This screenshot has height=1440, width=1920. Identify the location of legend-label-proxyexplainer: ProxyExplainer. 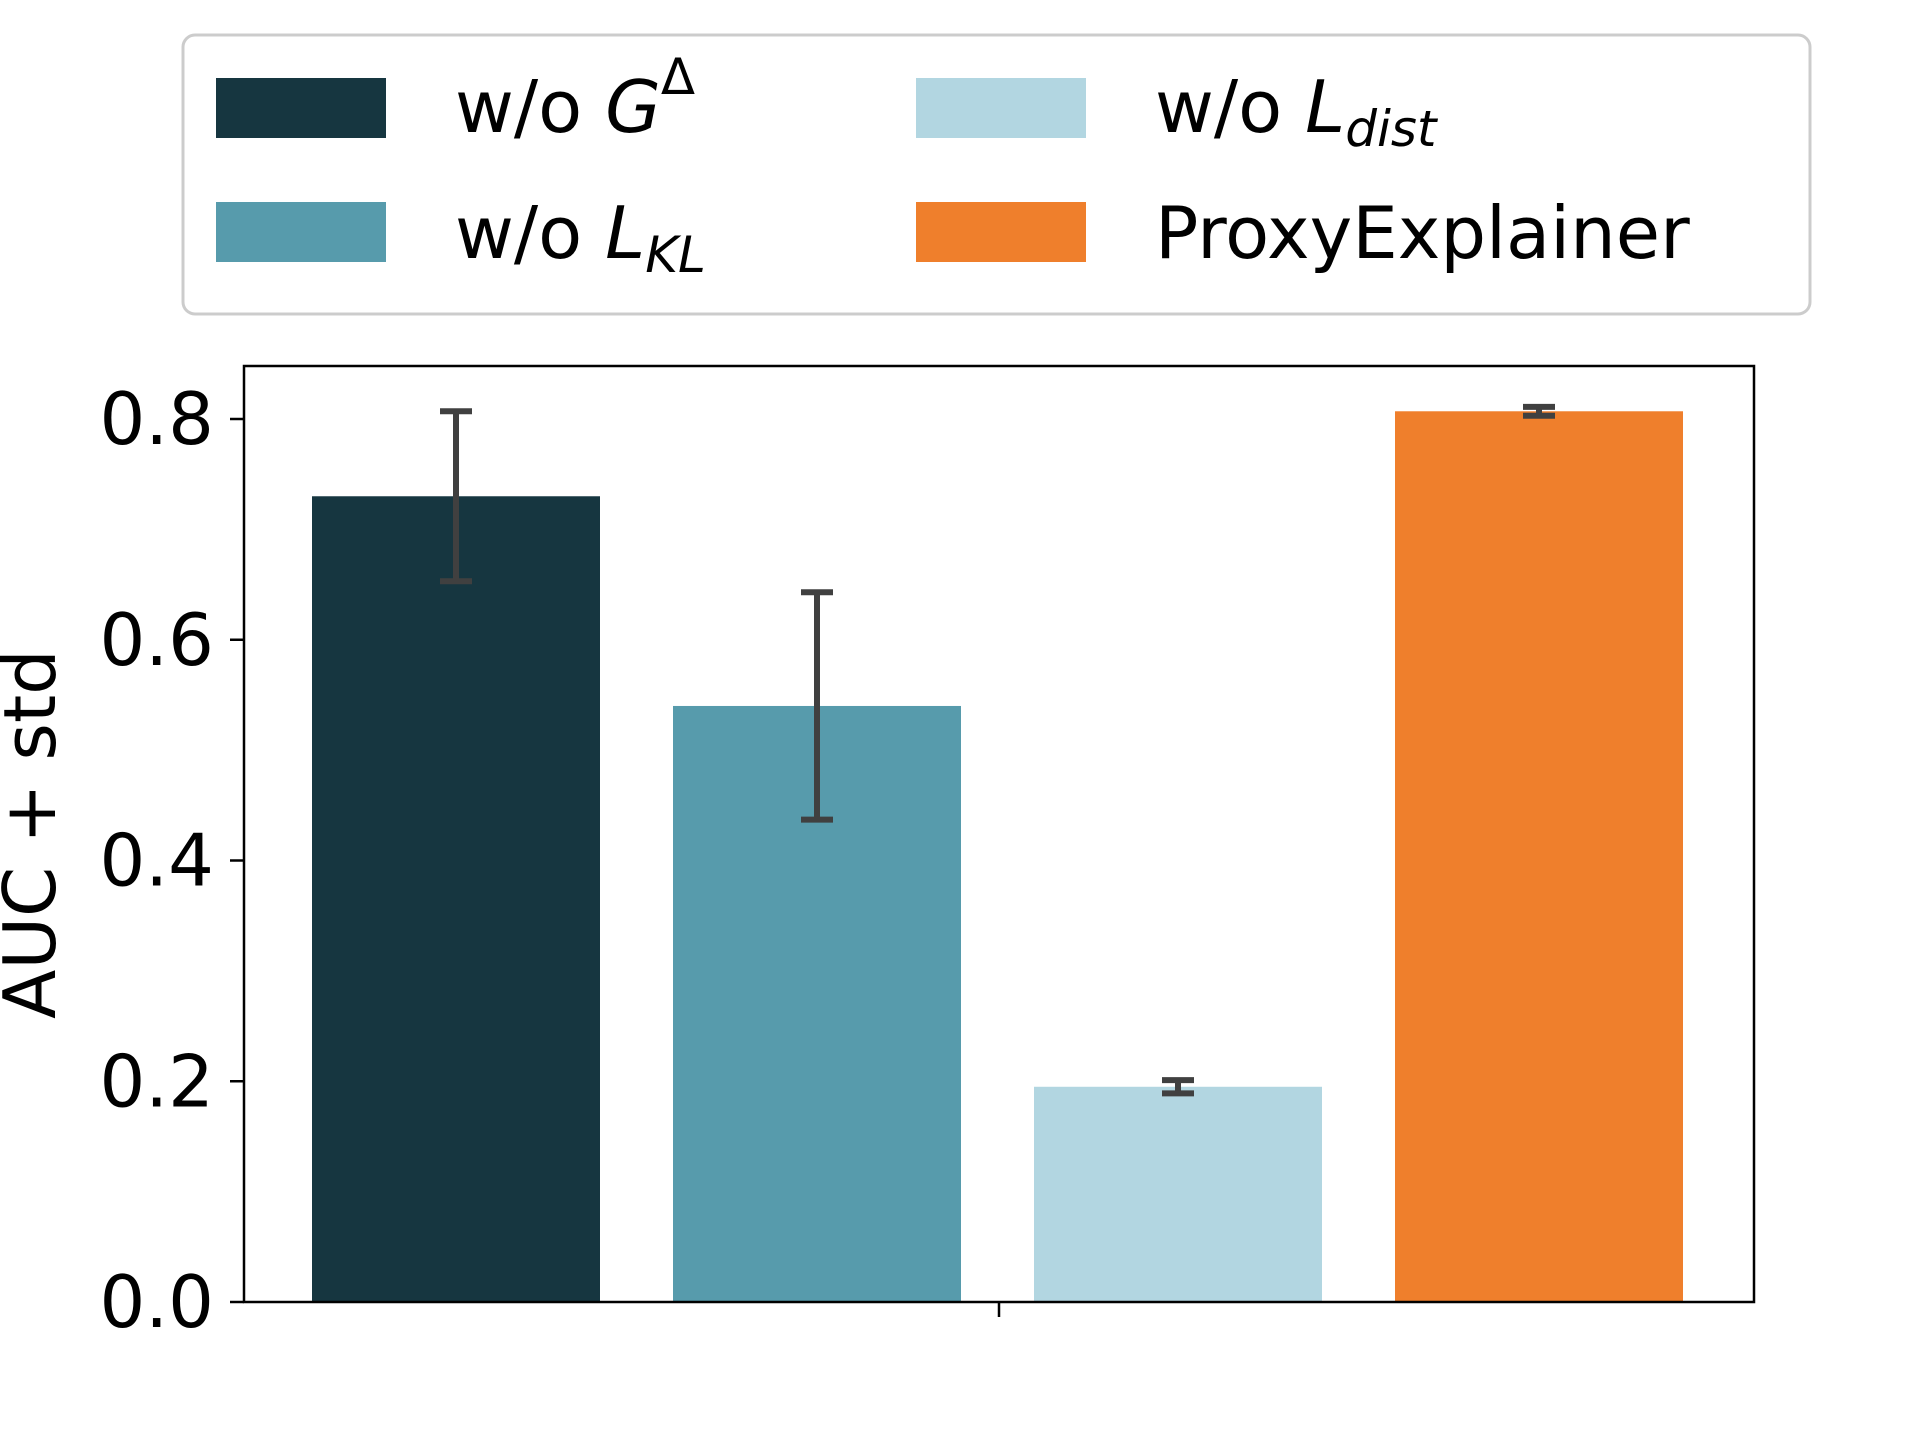
(1422, 233).